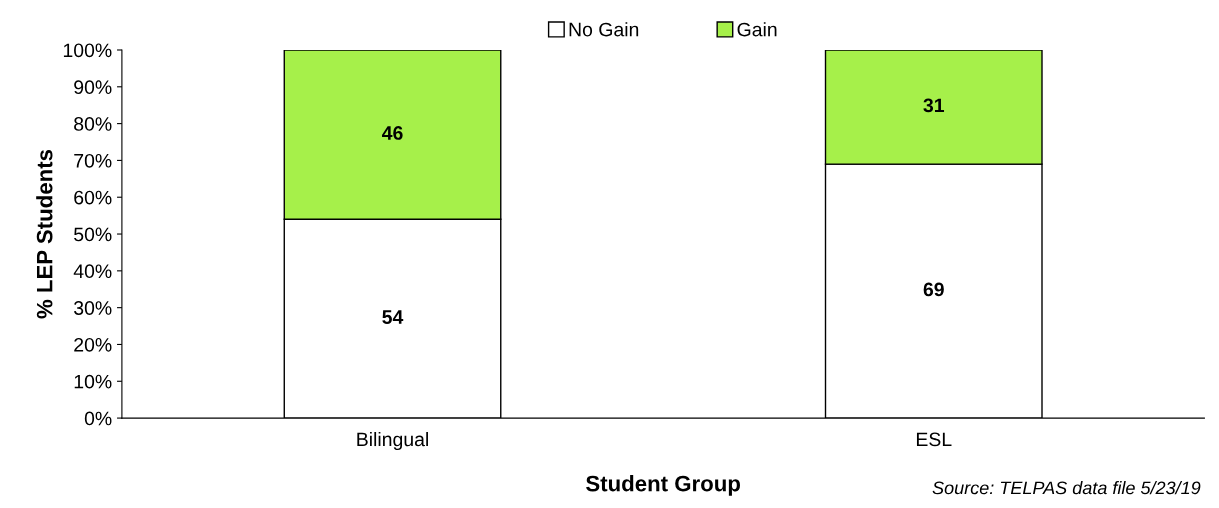 Image resolution: width=1219 pixels, height=508 pixels. What do you see at coordinates (93, 234) in the screenshot?
I see `y-tick-label: 50%` at bounding box center [93, 234].